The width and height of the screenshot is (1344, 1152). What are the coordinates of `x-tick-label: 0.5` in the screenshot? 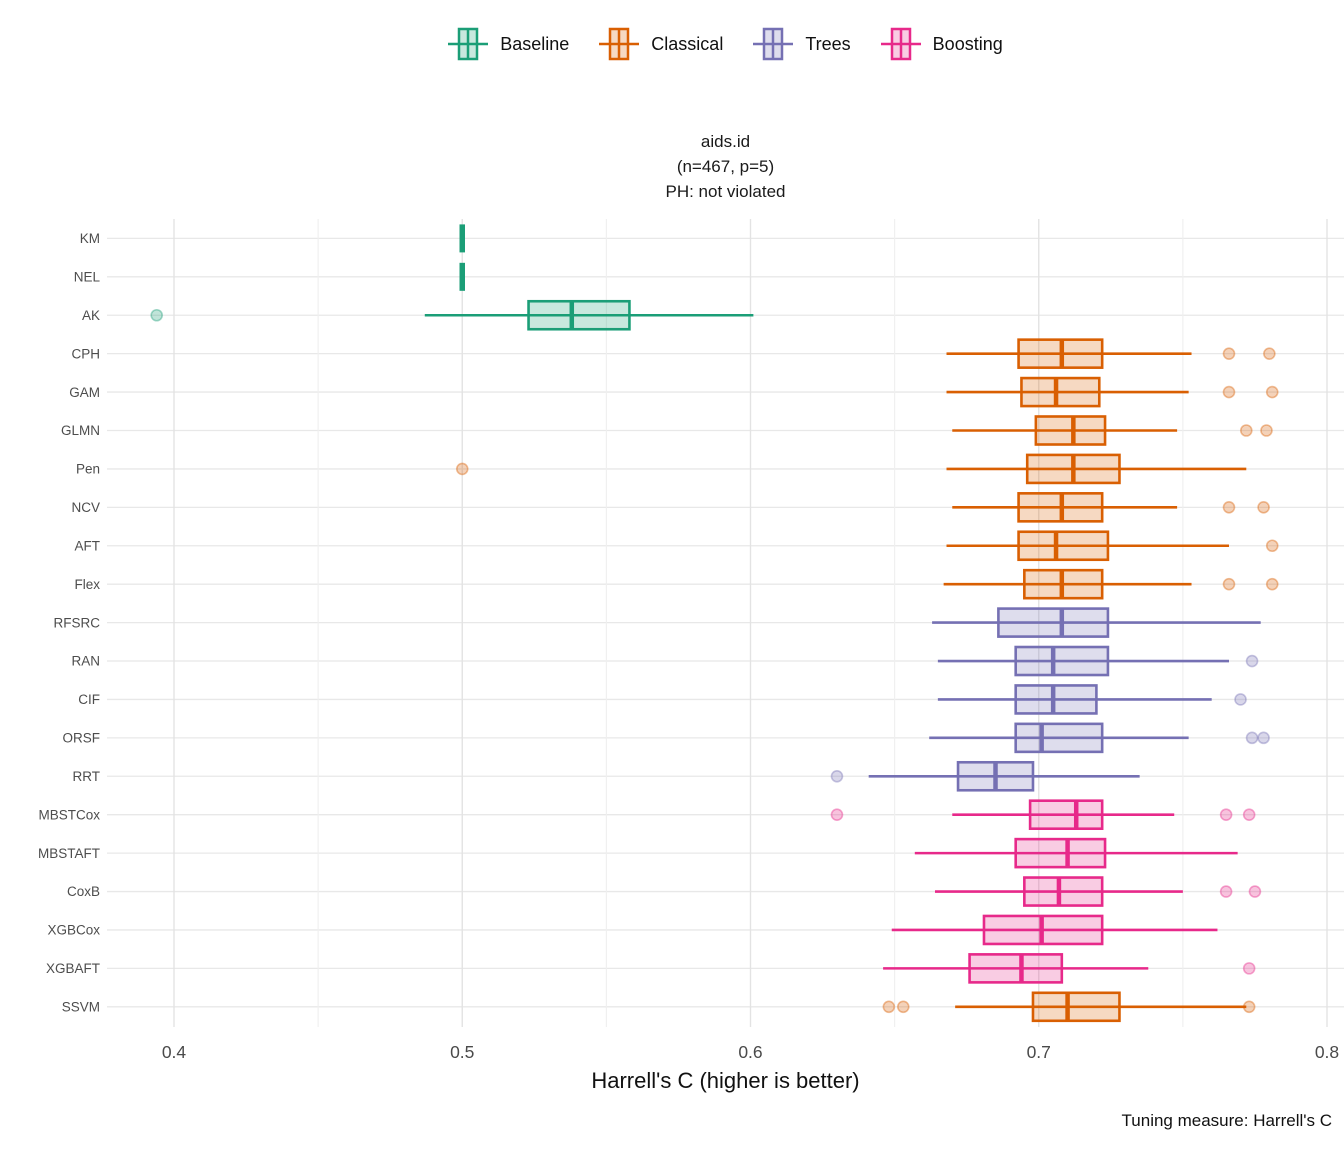 It's located at (462, 1052).